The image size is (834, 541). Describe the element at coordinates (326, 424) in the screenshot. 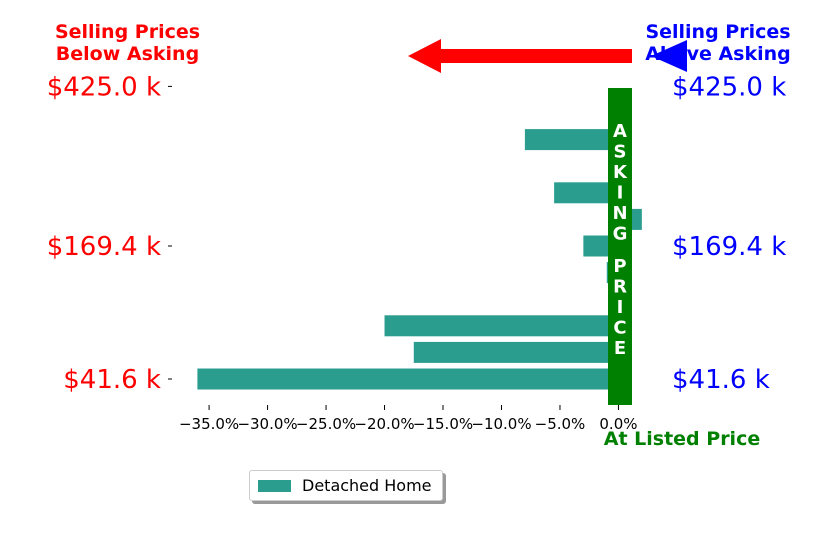

I see `x-tick-label: −25.0%` at that location.